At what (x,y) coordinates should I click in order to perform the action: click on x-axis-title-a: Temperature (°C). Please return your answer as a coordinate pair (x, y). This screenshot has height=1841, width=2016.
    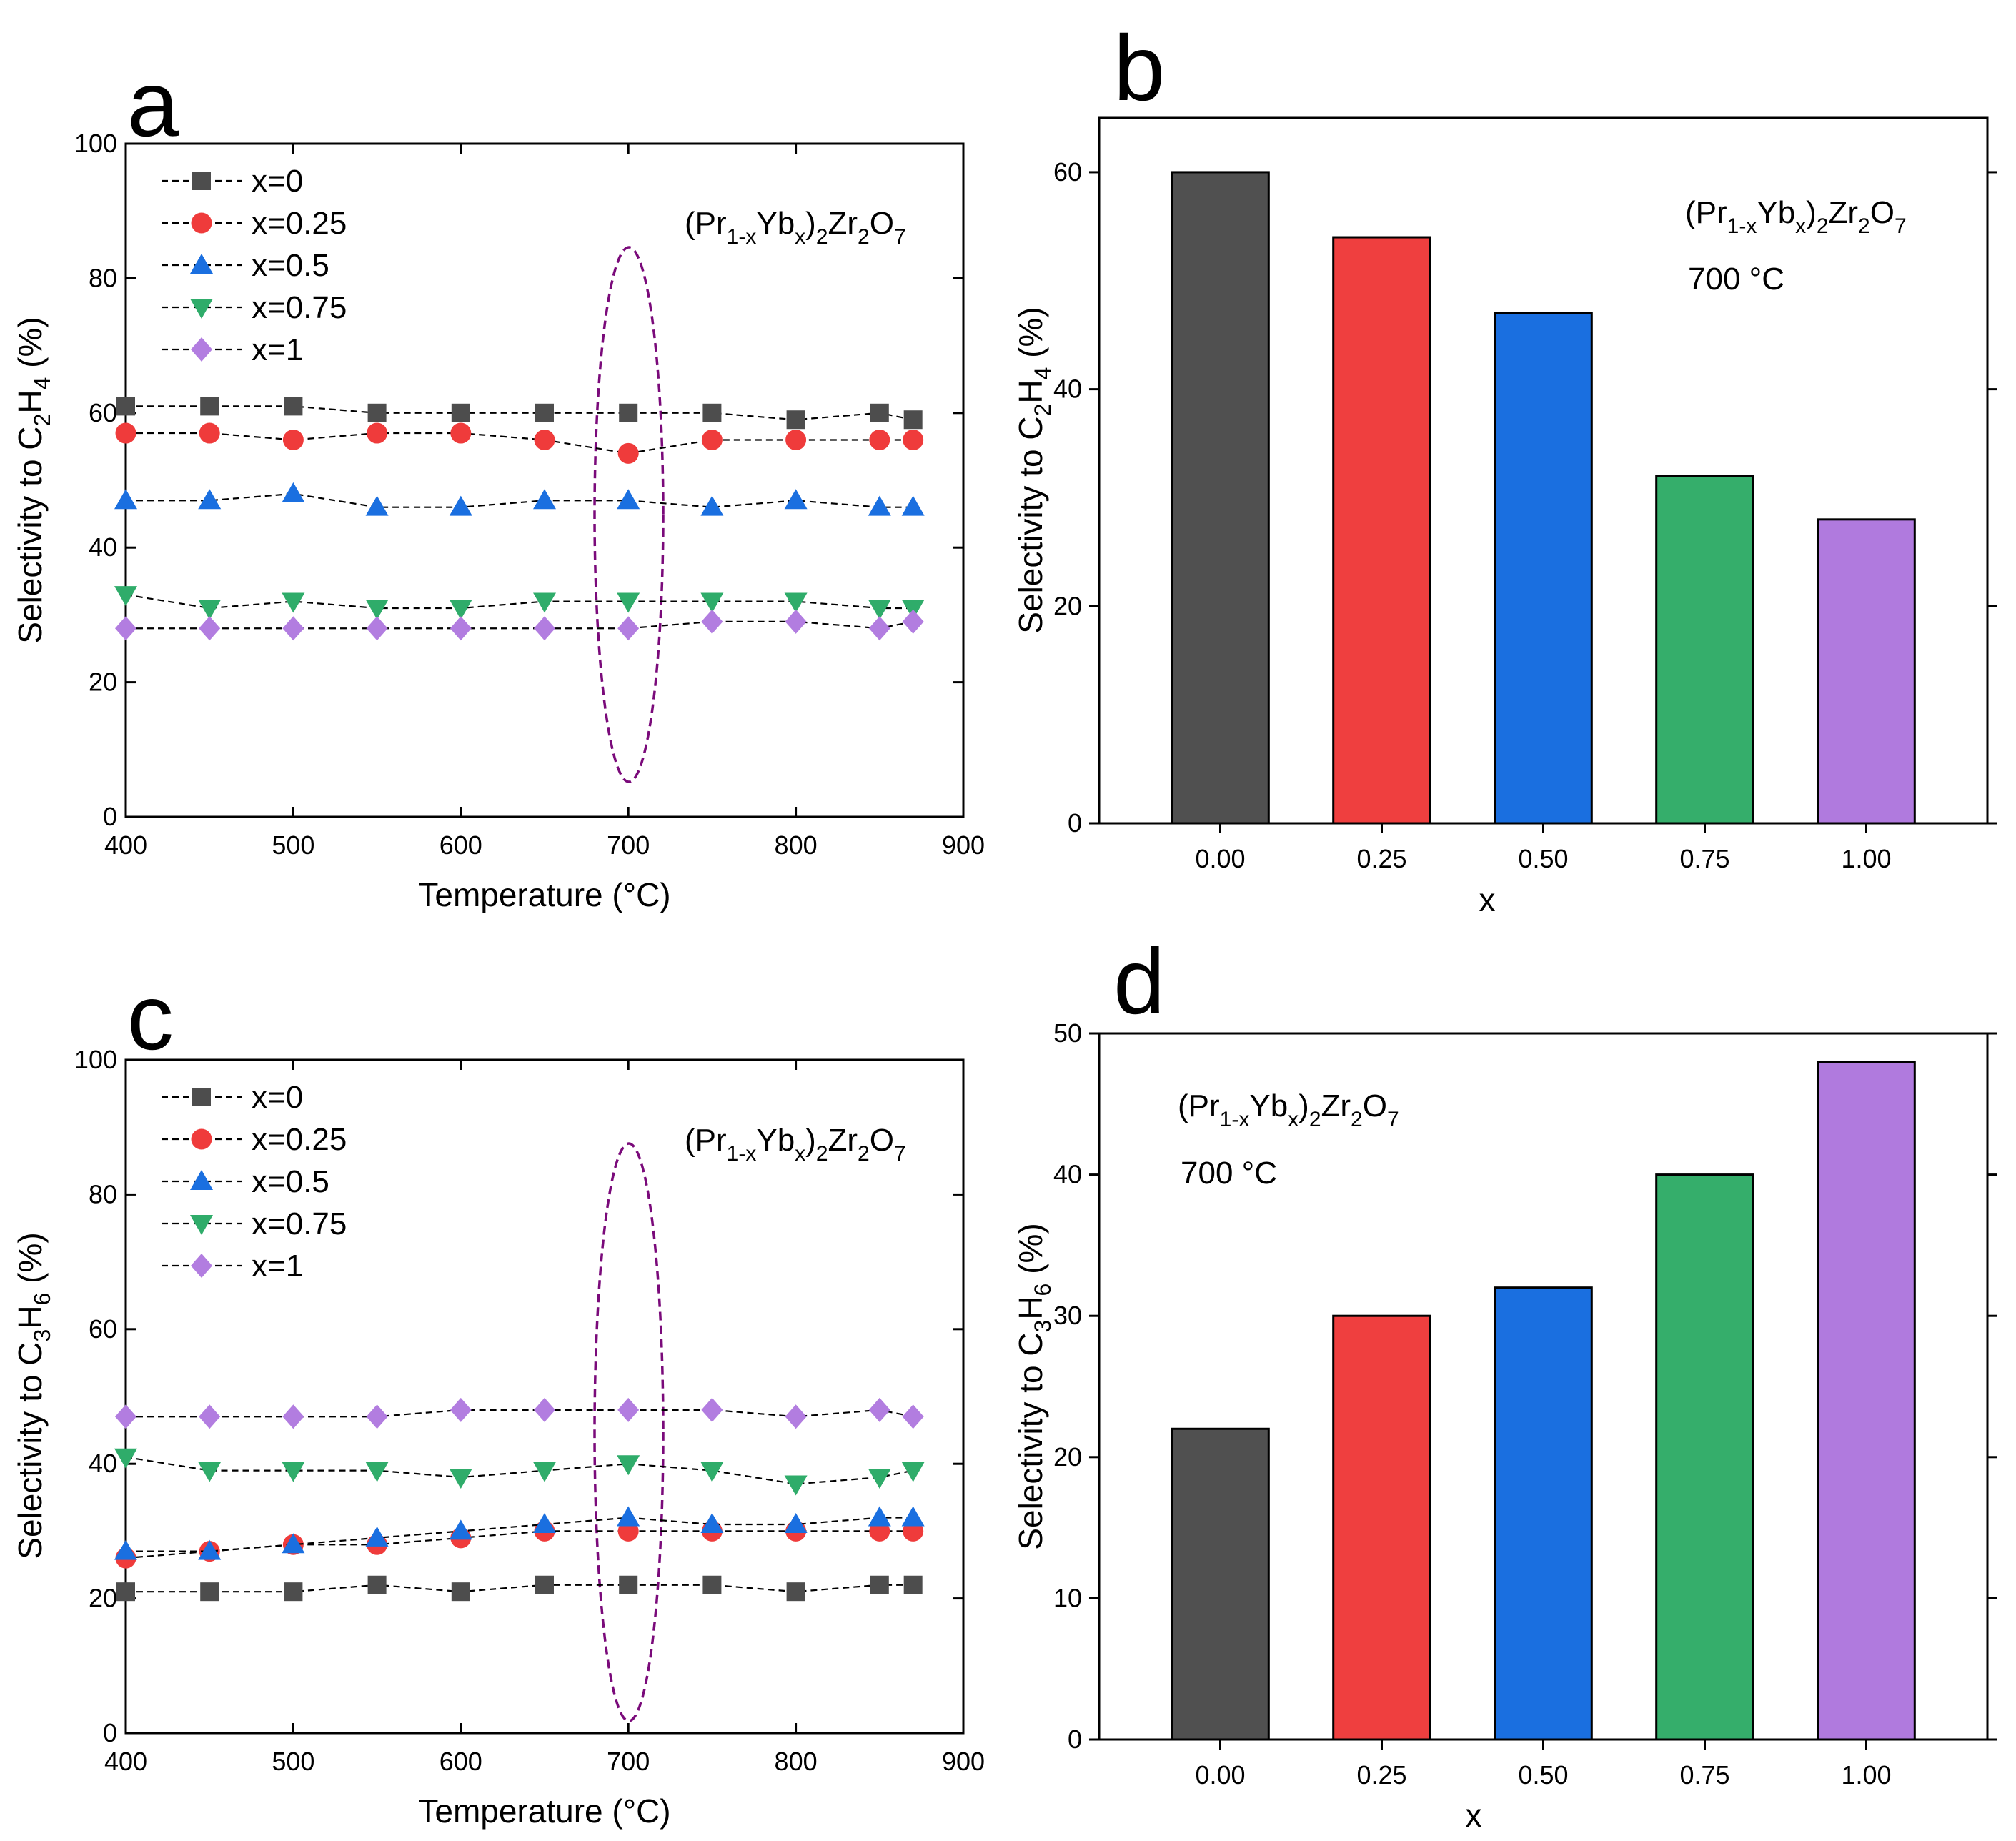
    Looking at the image, I should click on (544, 894).